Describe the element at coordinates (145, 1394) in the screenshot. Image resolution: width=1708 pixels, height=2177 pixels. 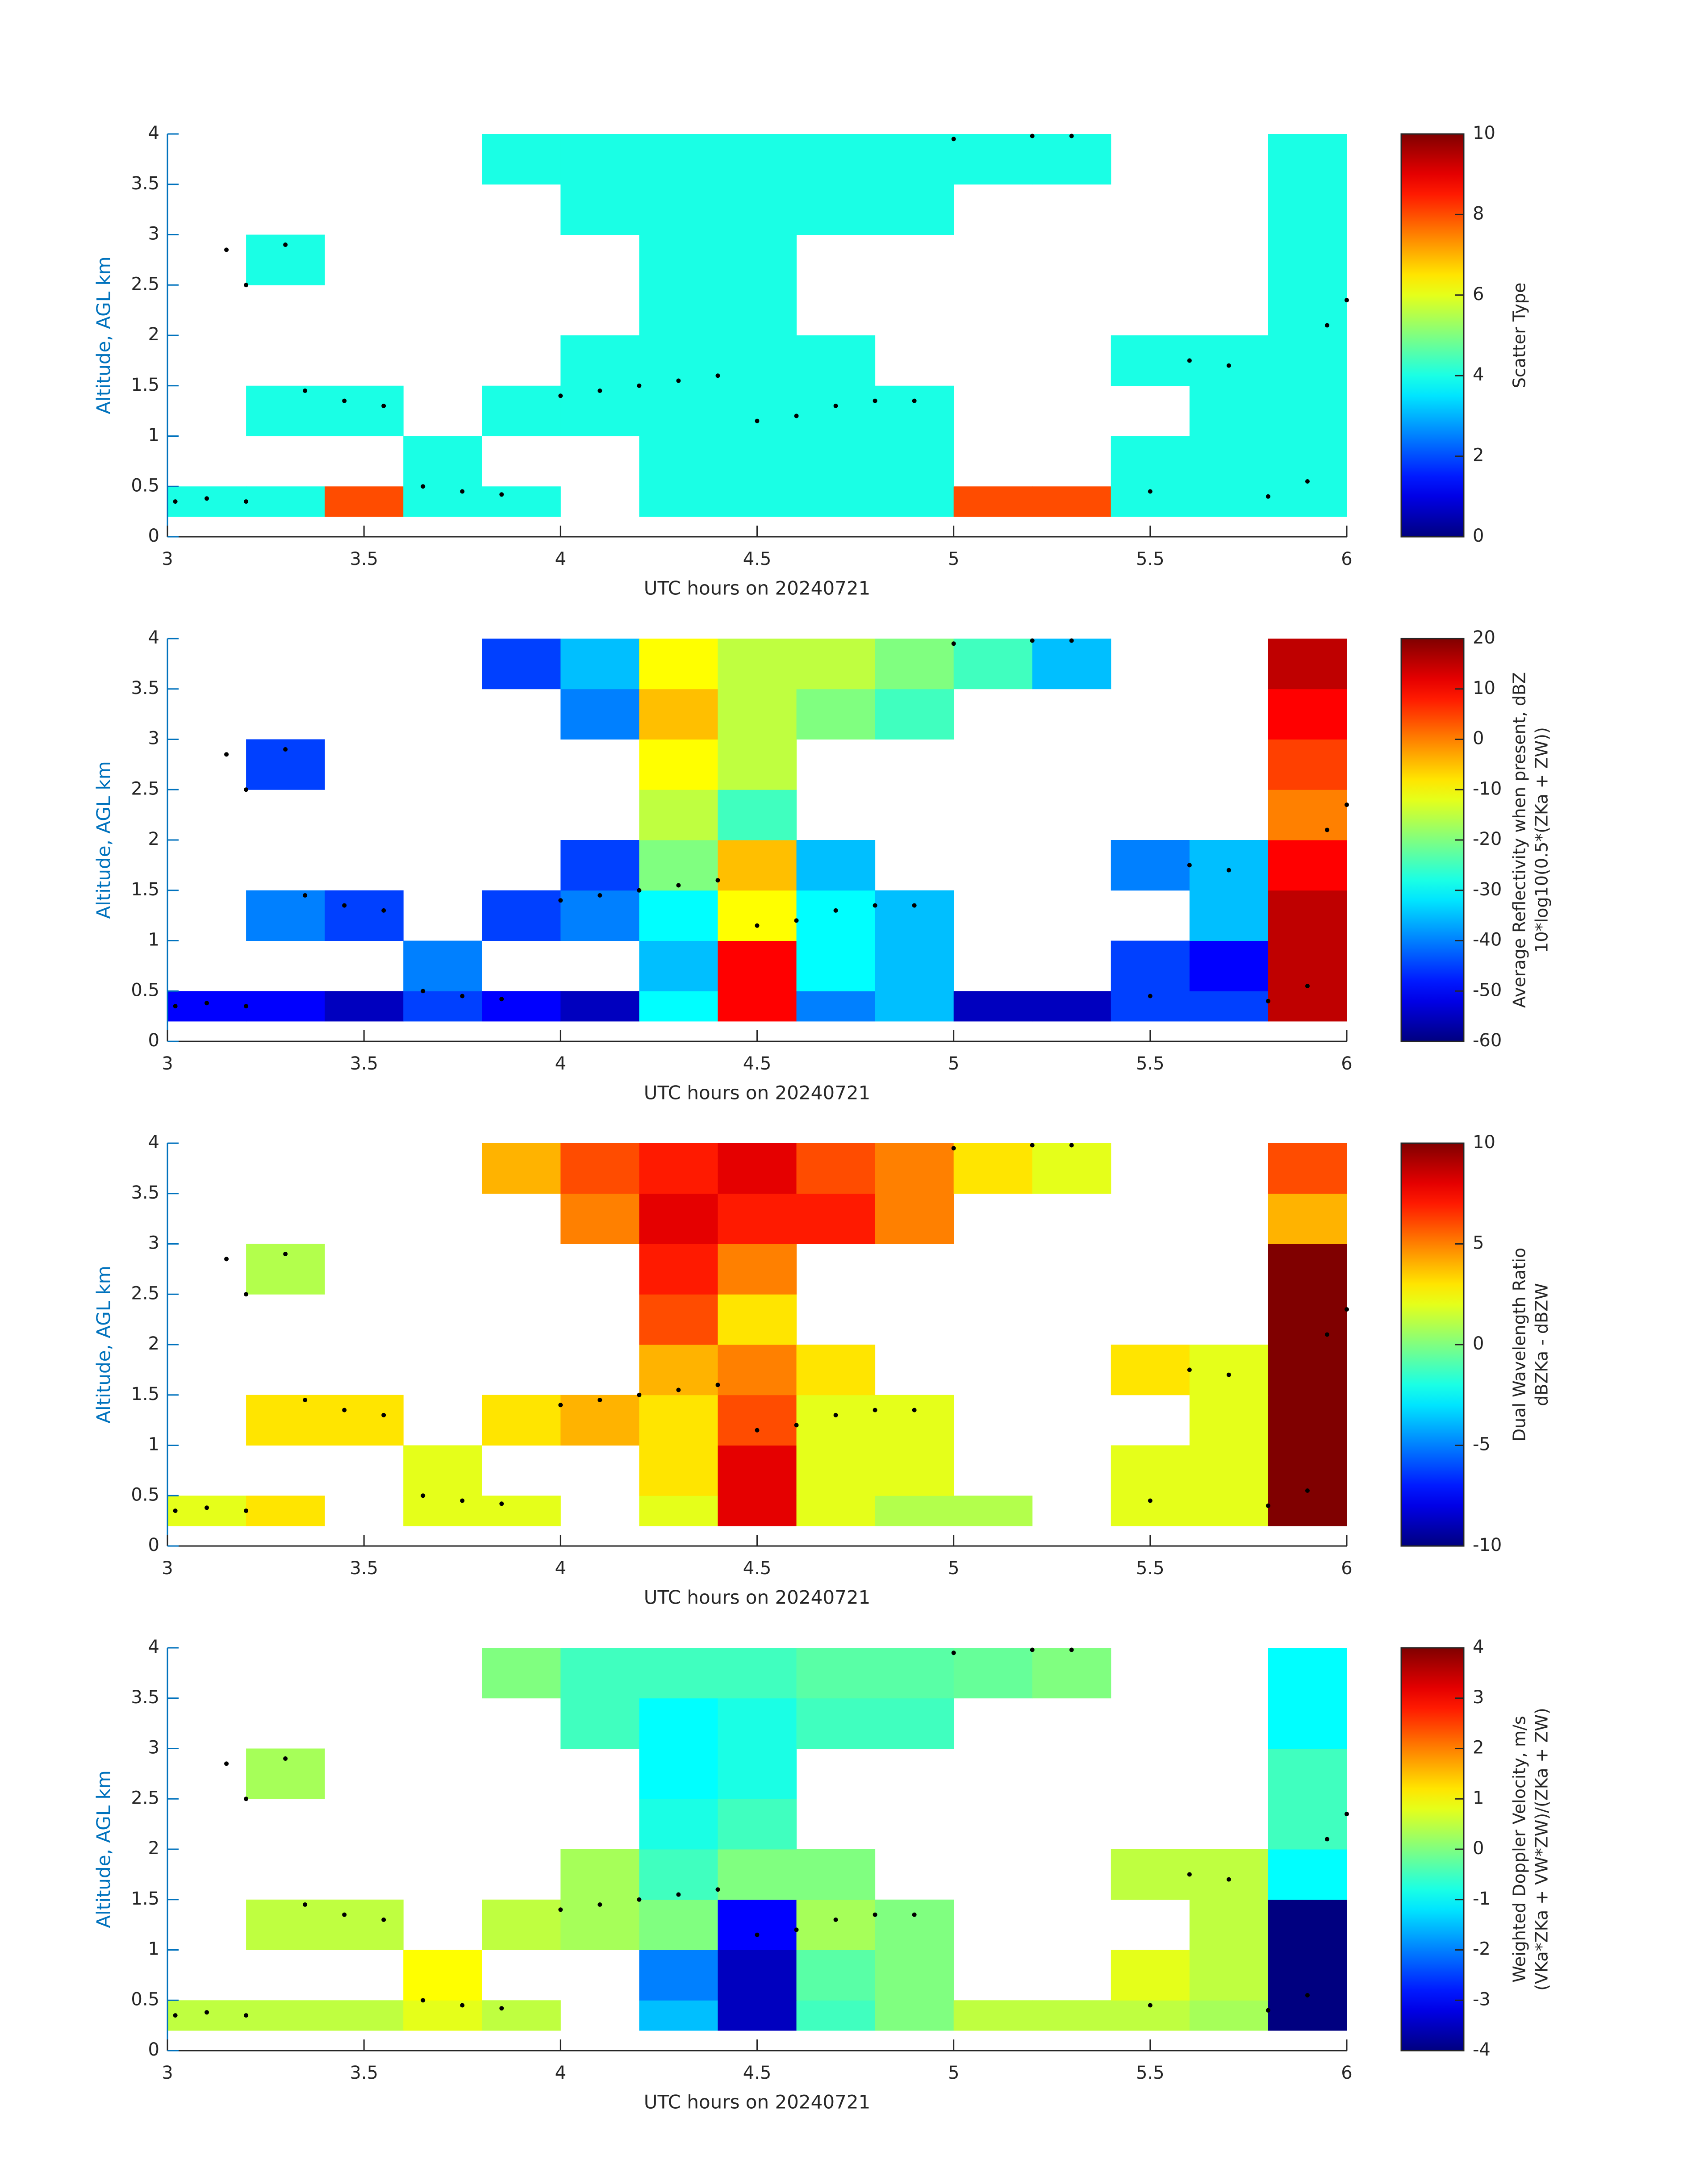
I see `y-tick-label: 1.5` at that location.